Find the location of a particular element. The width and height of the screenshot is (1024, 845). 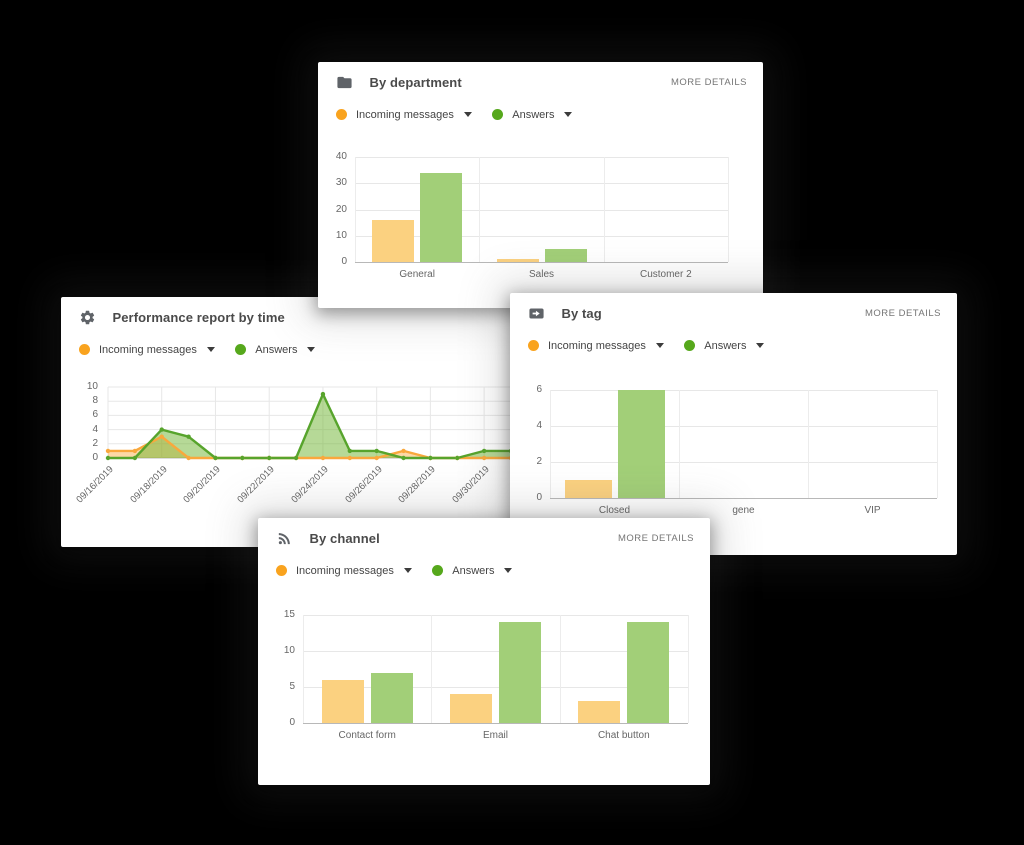

x-category-label: Chat button is located at coordinates (623, 735).